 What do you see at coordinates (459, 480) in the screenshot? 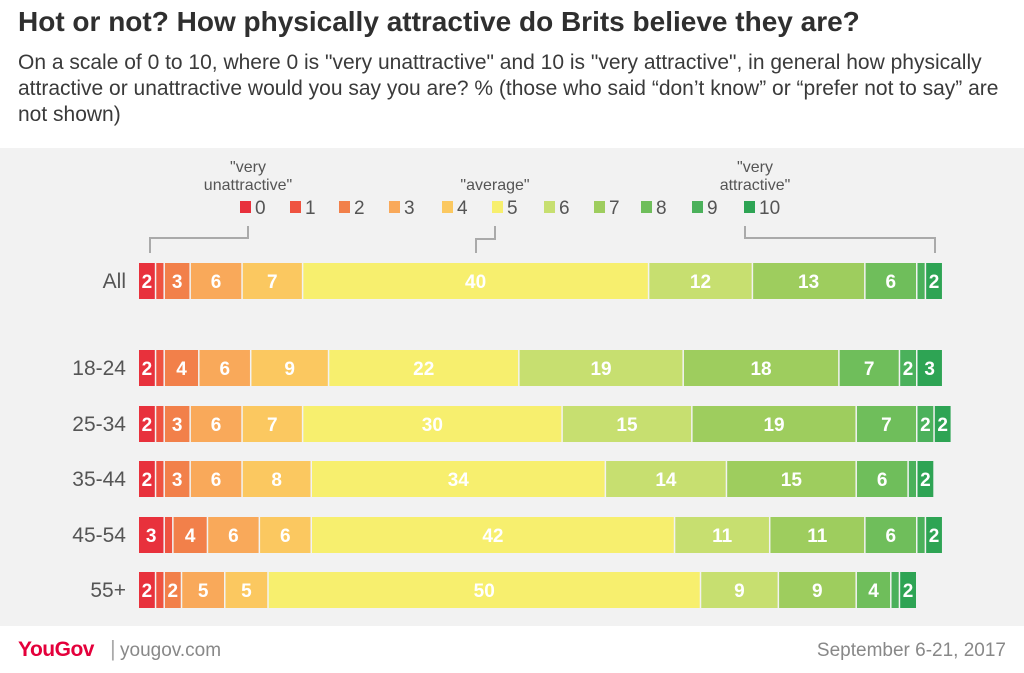
I see `data-label: 34` at bounding box center [459, 480].